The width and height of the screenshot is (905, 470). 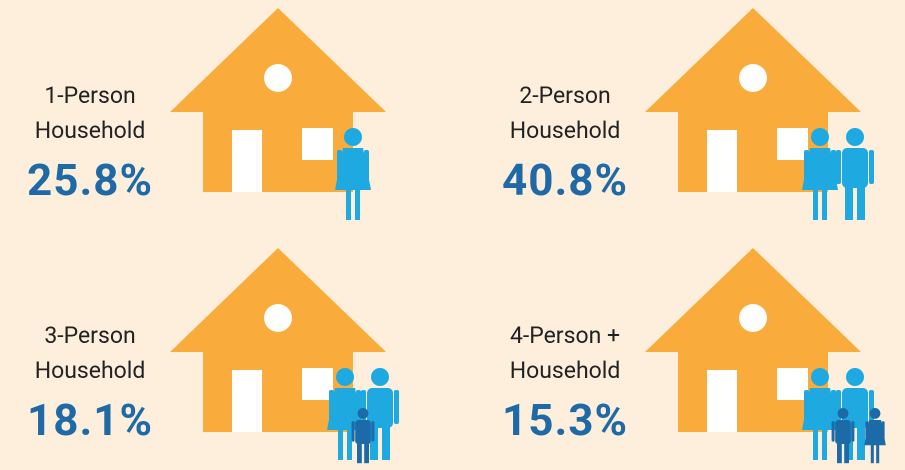 What do you see at coordinates (90, 180) in the screenshot?
I see `percentage: 25.8%` at bounding box center [90, 180].